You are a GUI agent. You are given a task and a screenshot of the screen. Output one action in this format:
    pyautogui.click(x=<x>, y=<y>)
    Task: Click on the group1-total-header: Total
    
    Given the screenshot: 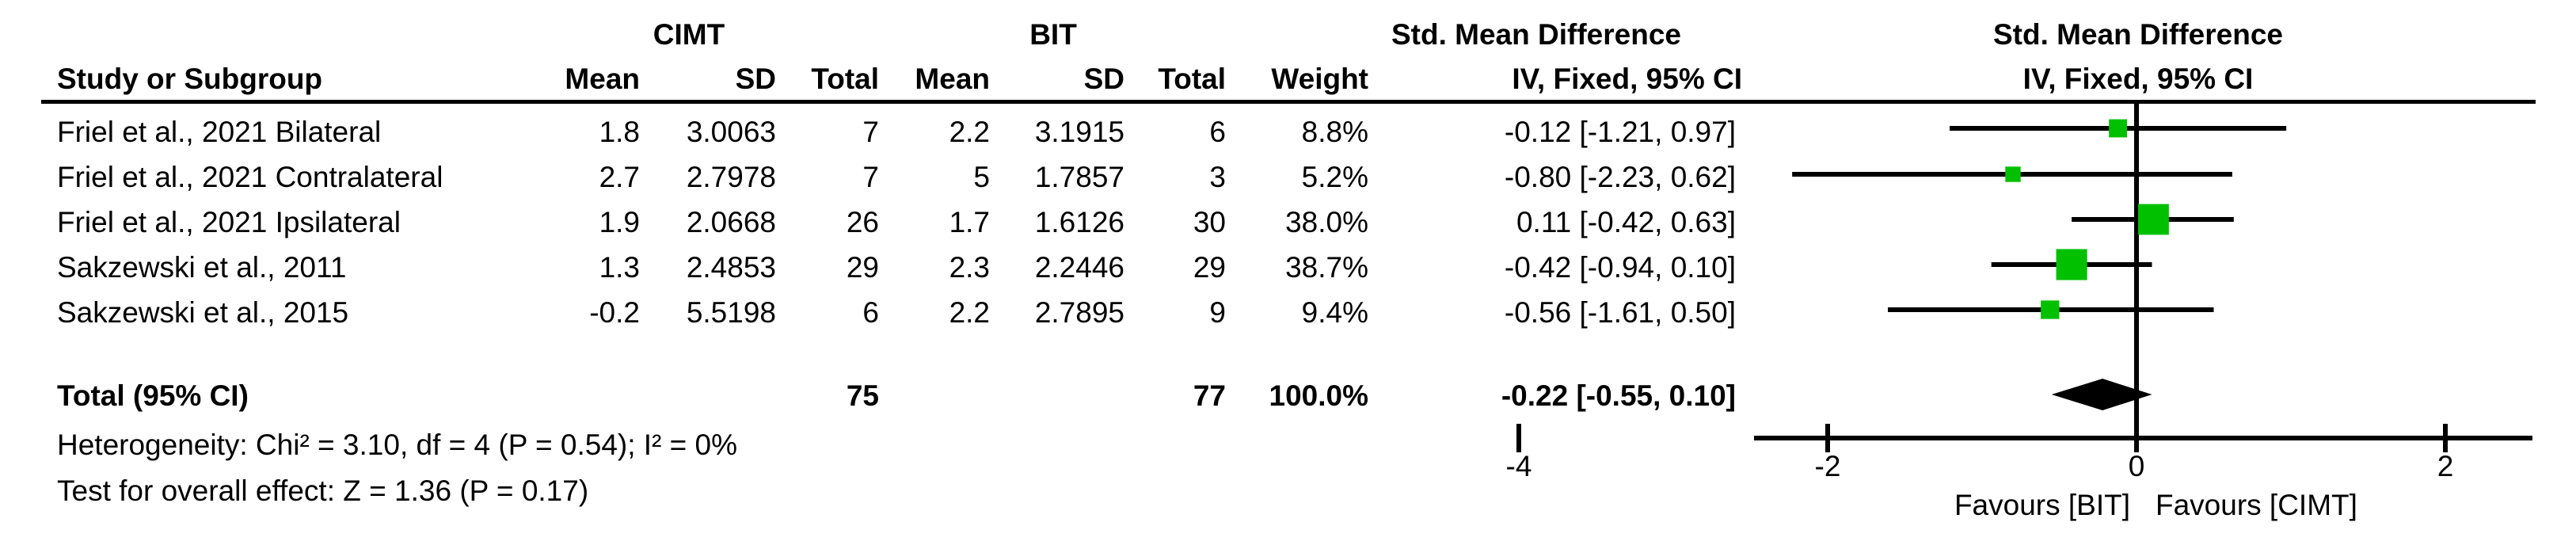 What is the action you would take?
    pyautogui.click(x=845, y=79)
    